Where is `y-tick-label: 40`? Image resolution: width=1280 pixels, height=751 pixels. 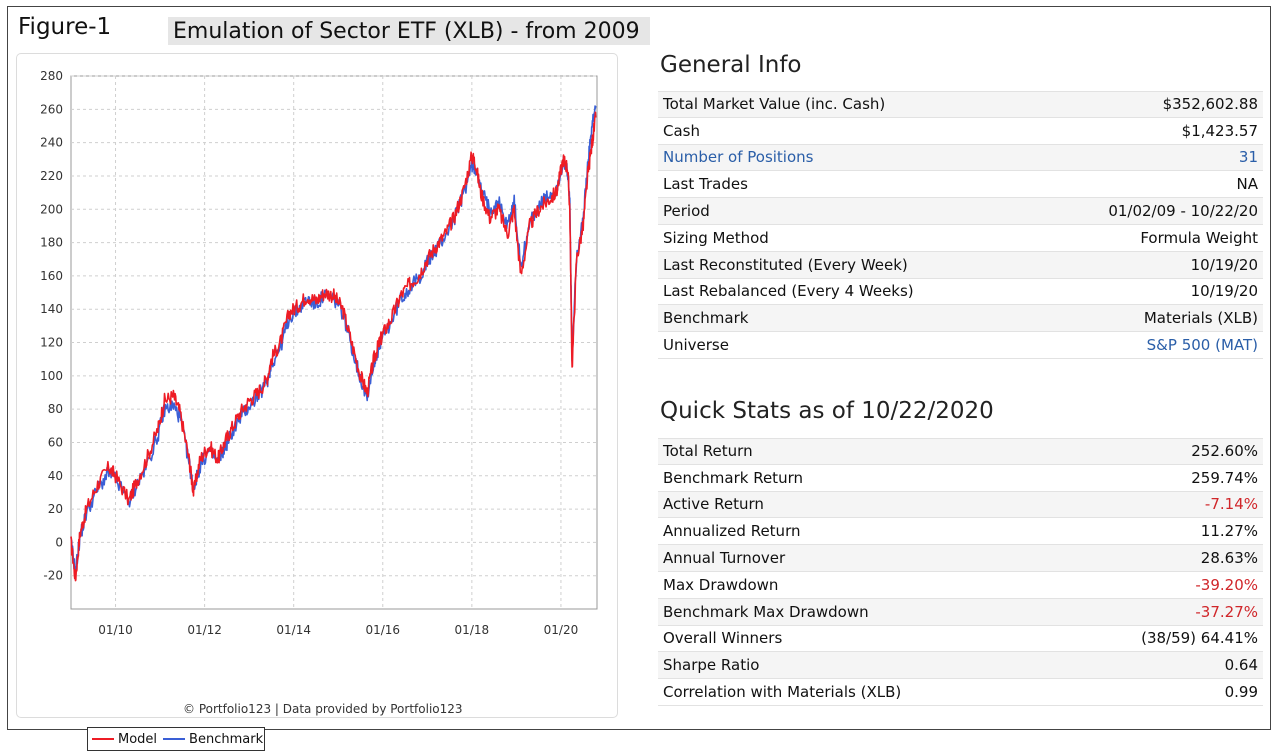
y-tick-label: 40 is located at coordinates (55, 476).